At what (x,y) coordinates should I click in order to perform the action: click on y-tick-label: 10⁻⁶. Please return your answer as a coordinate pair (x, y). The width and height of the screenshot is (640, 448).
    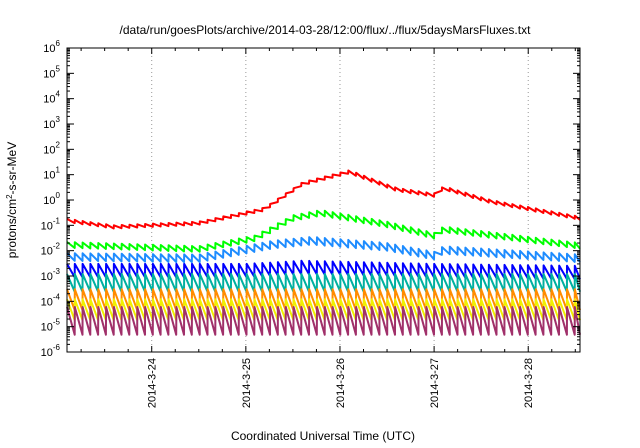
    Looking at the image, I should click on (51, 351).